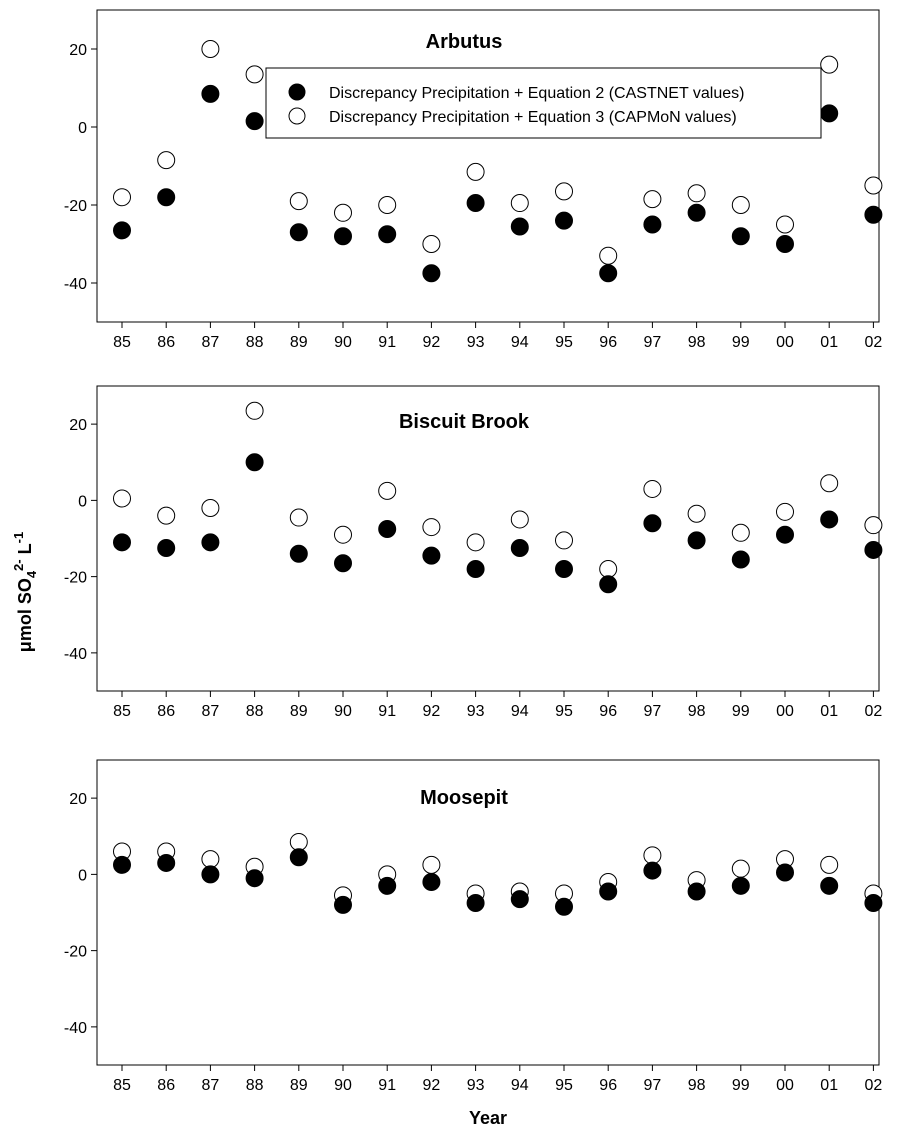  Describe the element at coordinates (564, 711) in the screenshot. I see `x-tick-label: 95` at that location.